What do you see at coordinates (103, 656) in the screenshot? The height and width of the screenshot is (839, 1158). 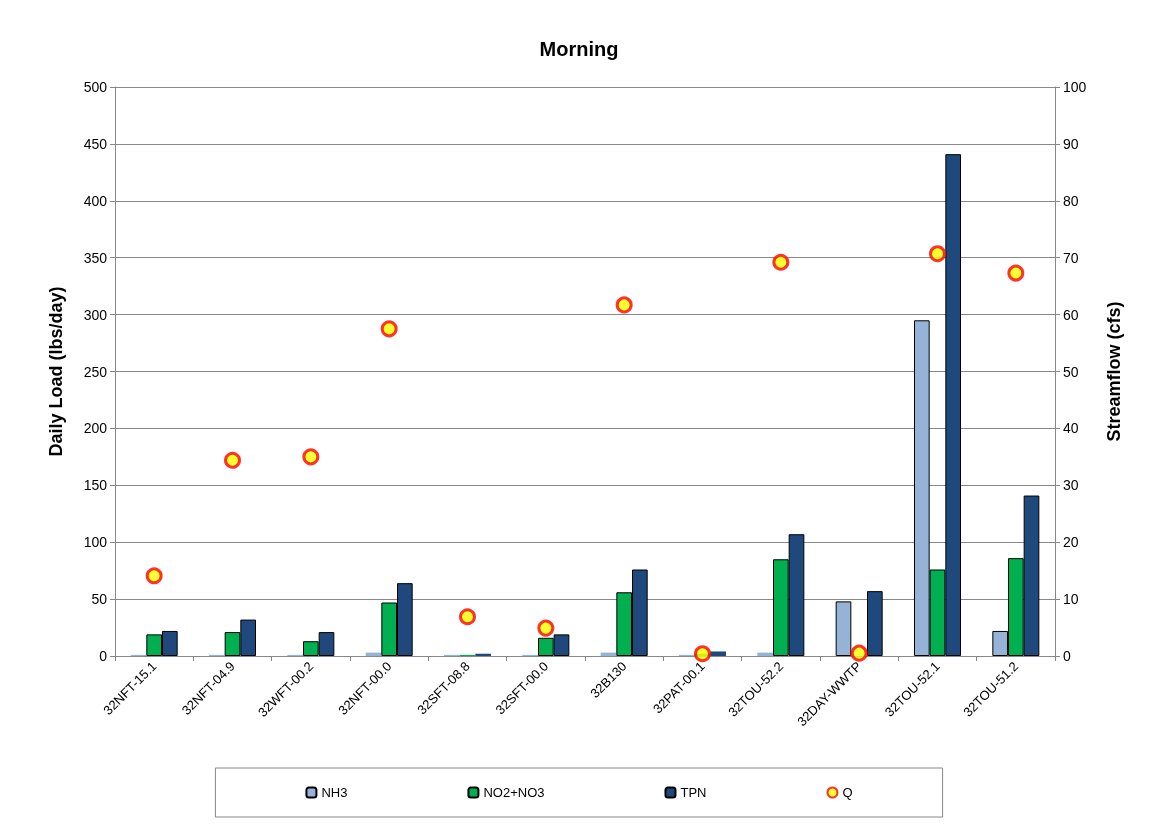 I see `y-tick-label: 0` at bounding box center [103, 656].